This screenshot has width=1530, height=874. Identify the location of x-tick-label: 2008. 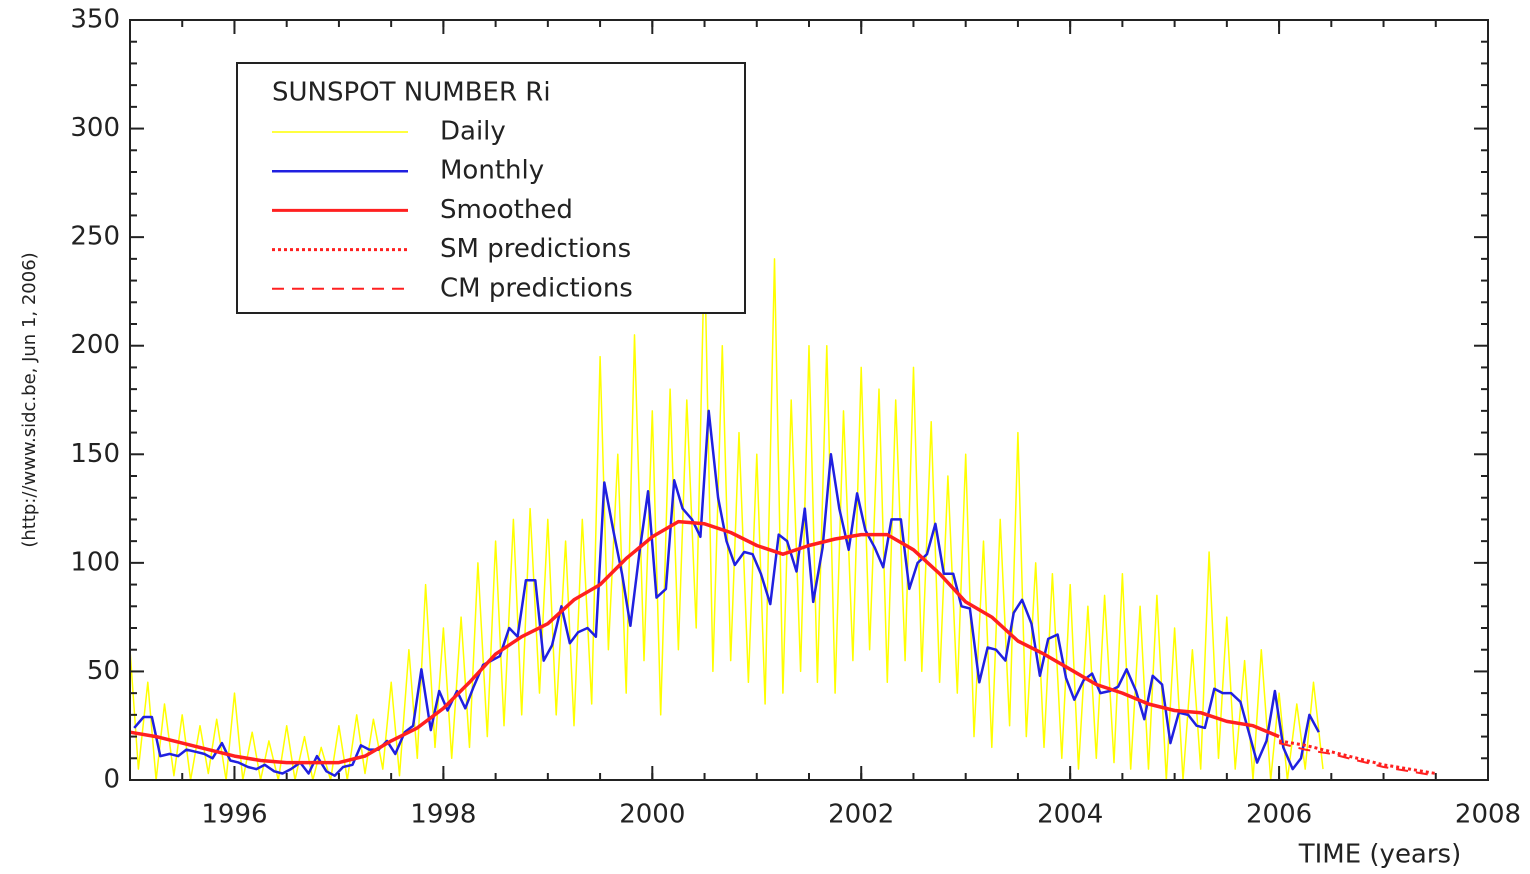
(1488, 815).